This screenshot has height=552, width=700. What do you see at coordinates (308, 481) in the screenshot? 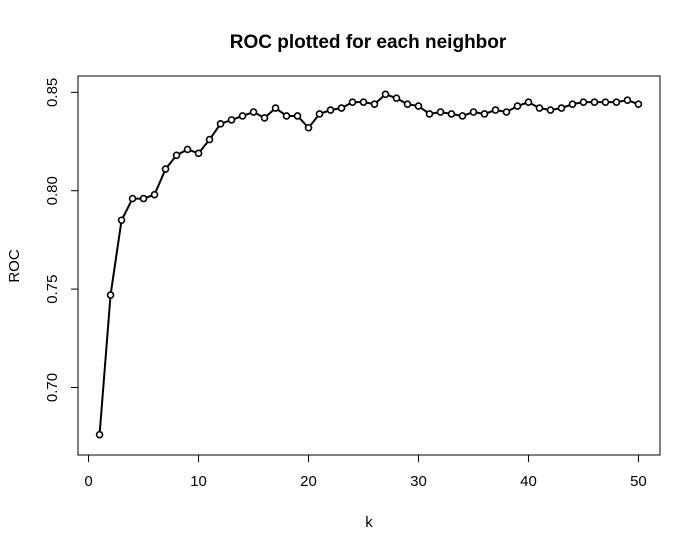
I see `x-tick-label: 20` at bounding box center [308, 481].